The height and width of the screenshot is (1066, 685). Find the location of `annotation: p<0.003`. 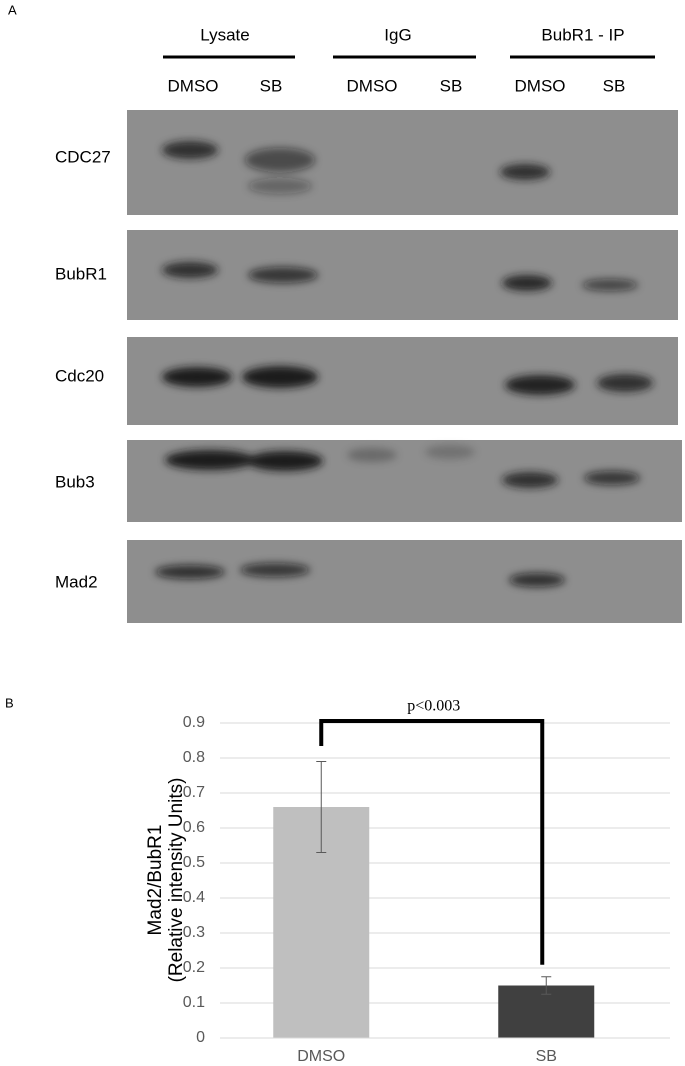

annotation: p<0.003 is located at coordinates (433, 706).